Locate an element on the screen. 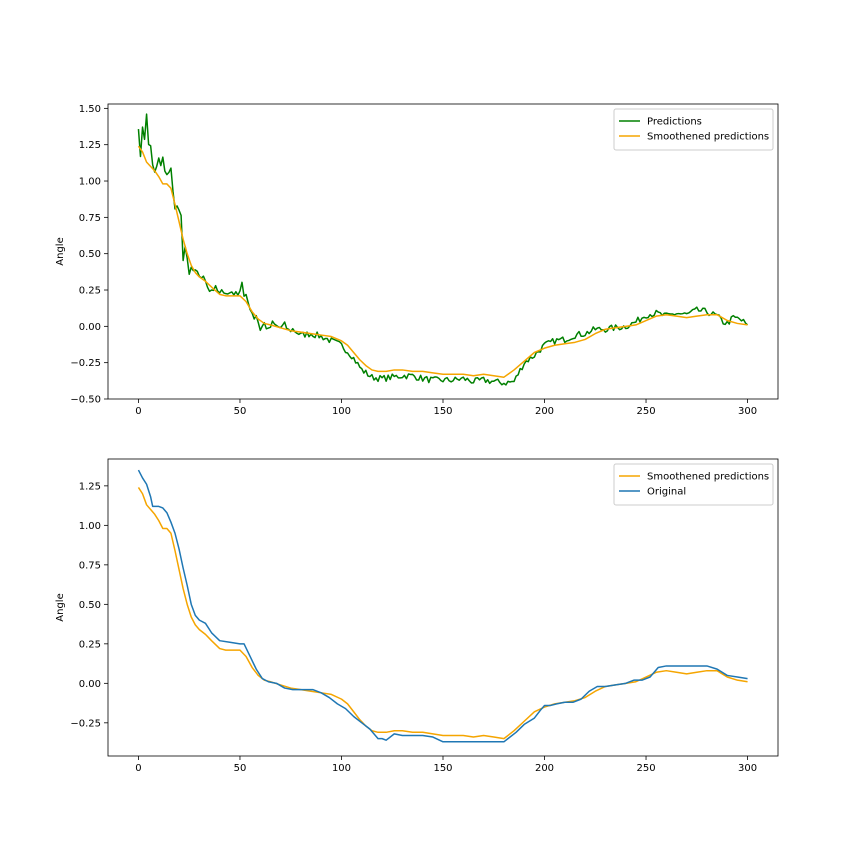 This screenshot has width=864, height=864. legend: Smoothened predictions Original is located at coordinates (693, 484).